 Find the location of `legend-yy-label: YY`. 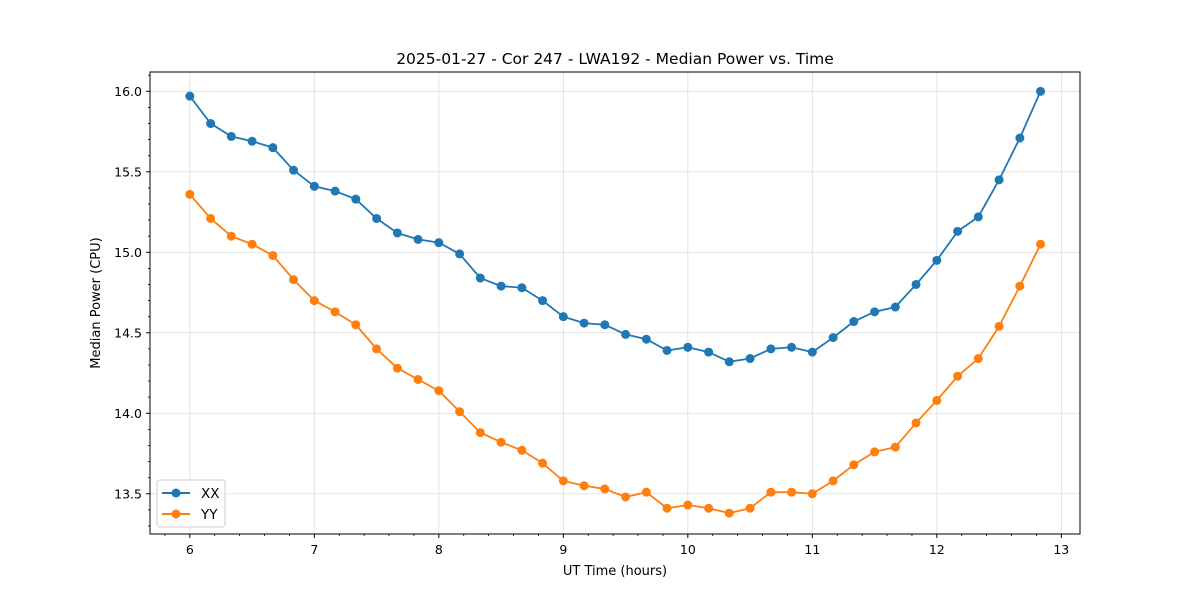

legend-yy-label: YY is located at coordinates (209, 515).